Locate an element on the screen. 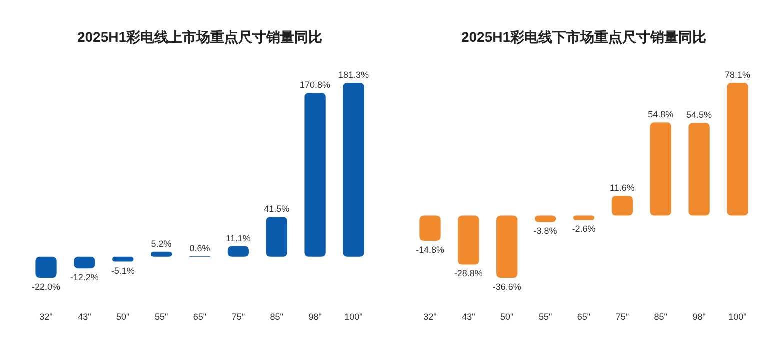 This screenshot has height=346, width=768. data-label: 11.6% is located at coordinates (622, 188).